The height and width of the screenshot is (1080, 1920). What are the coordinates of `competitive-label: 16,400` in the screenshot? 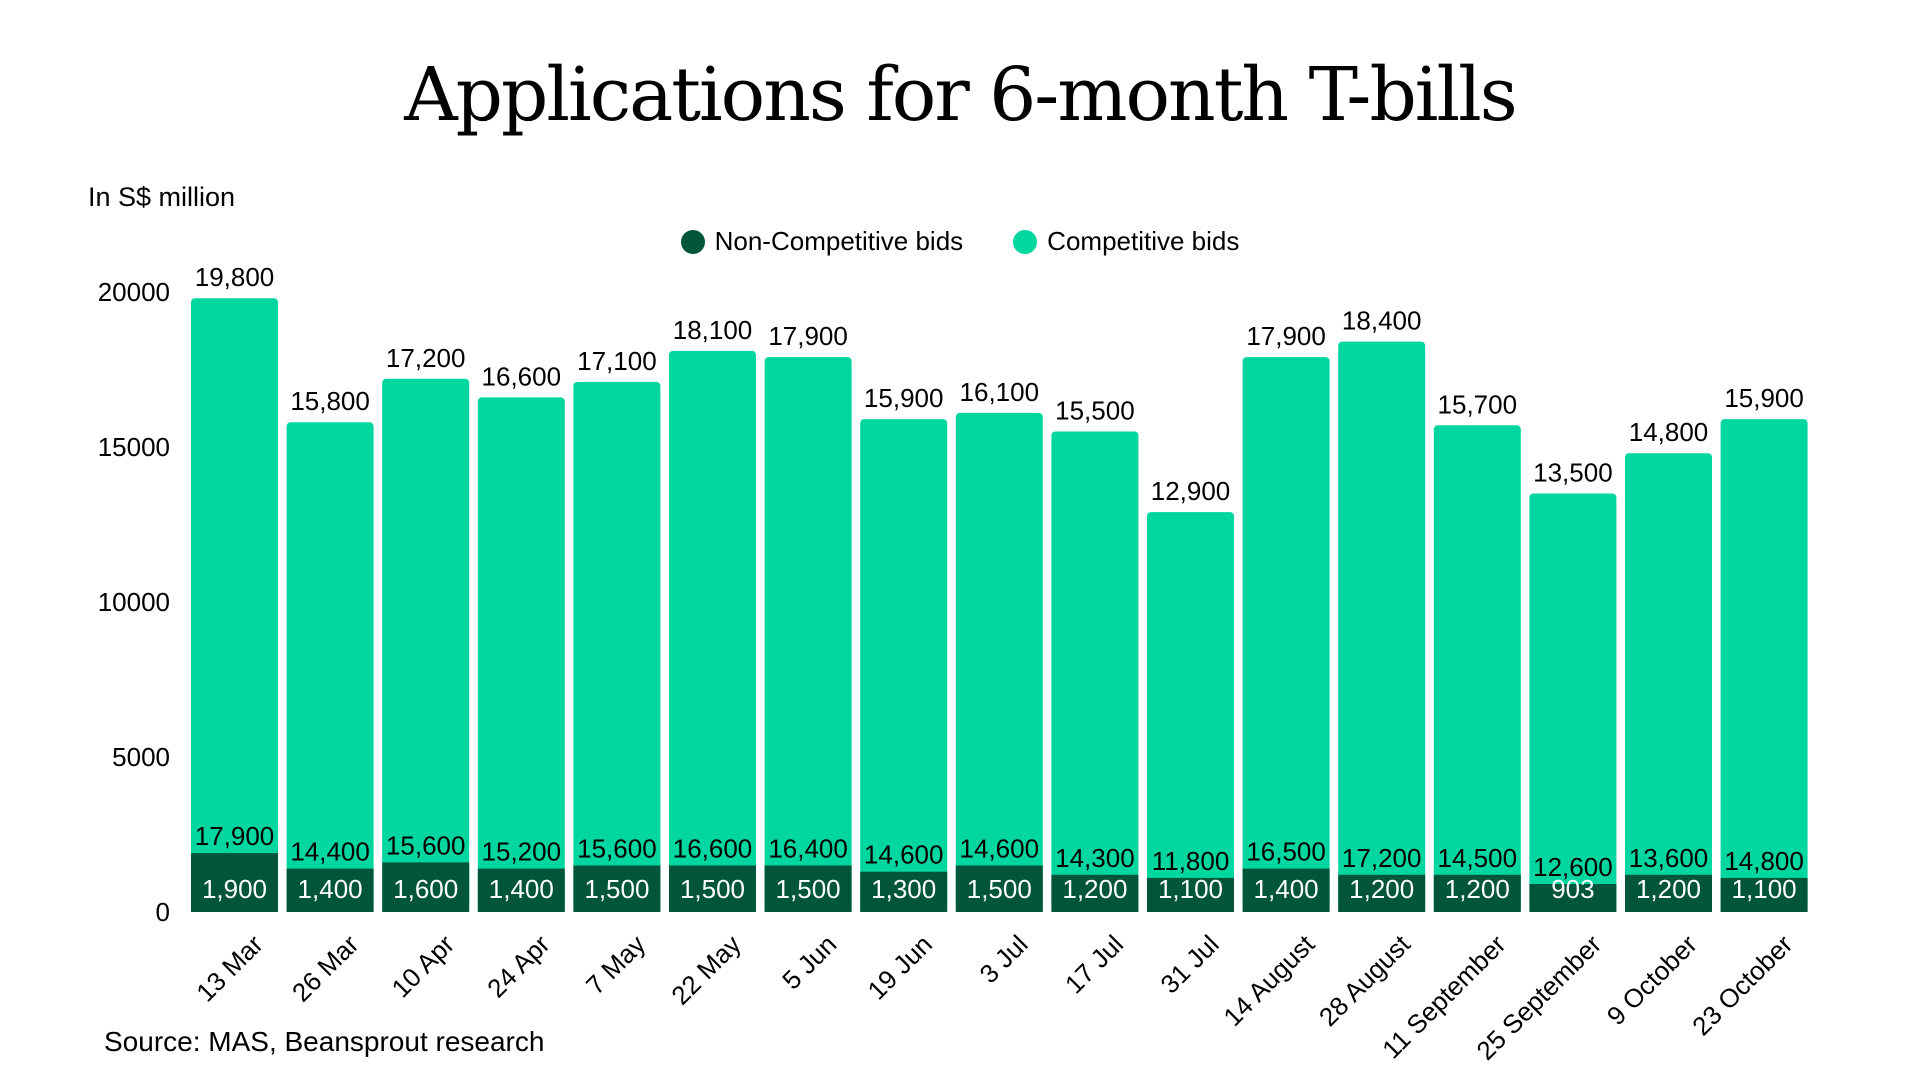 It's located at (808, 849).